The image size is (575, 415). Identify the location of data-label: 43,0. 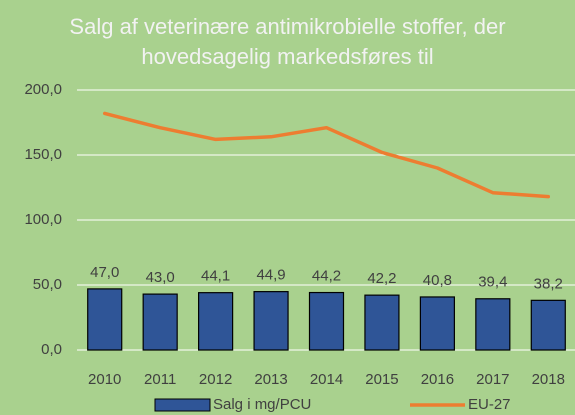
(160, 277).